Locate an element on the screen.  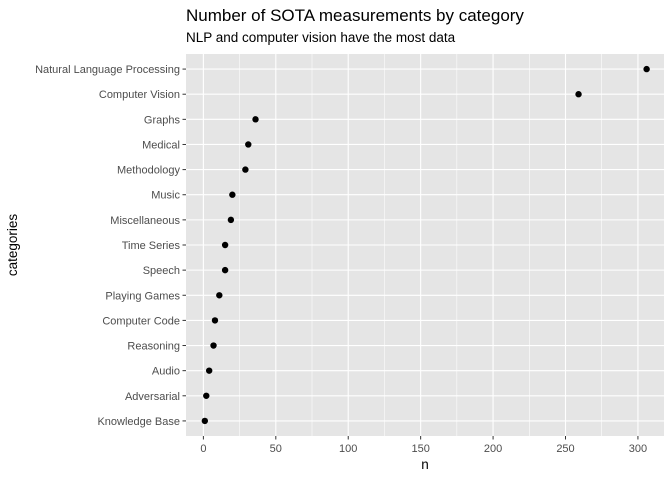
y-axis-title: categories is located at coordinates (12, 245).